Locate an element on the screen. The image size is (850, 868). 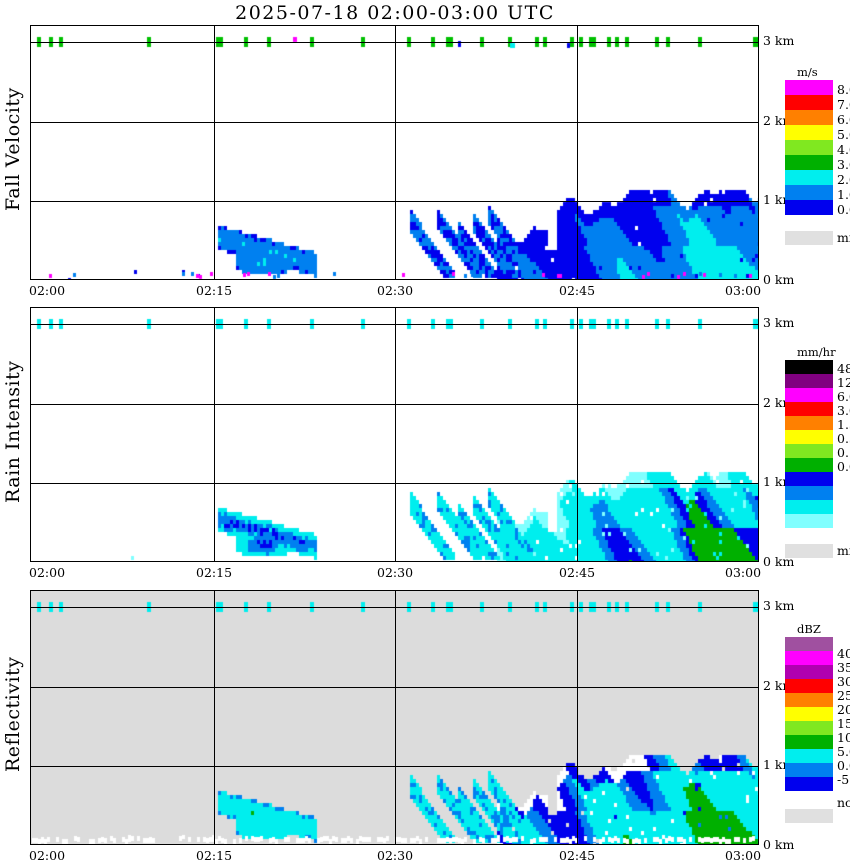
colorbar-tick-label: 5.0 is located at coordinates (843, 134).